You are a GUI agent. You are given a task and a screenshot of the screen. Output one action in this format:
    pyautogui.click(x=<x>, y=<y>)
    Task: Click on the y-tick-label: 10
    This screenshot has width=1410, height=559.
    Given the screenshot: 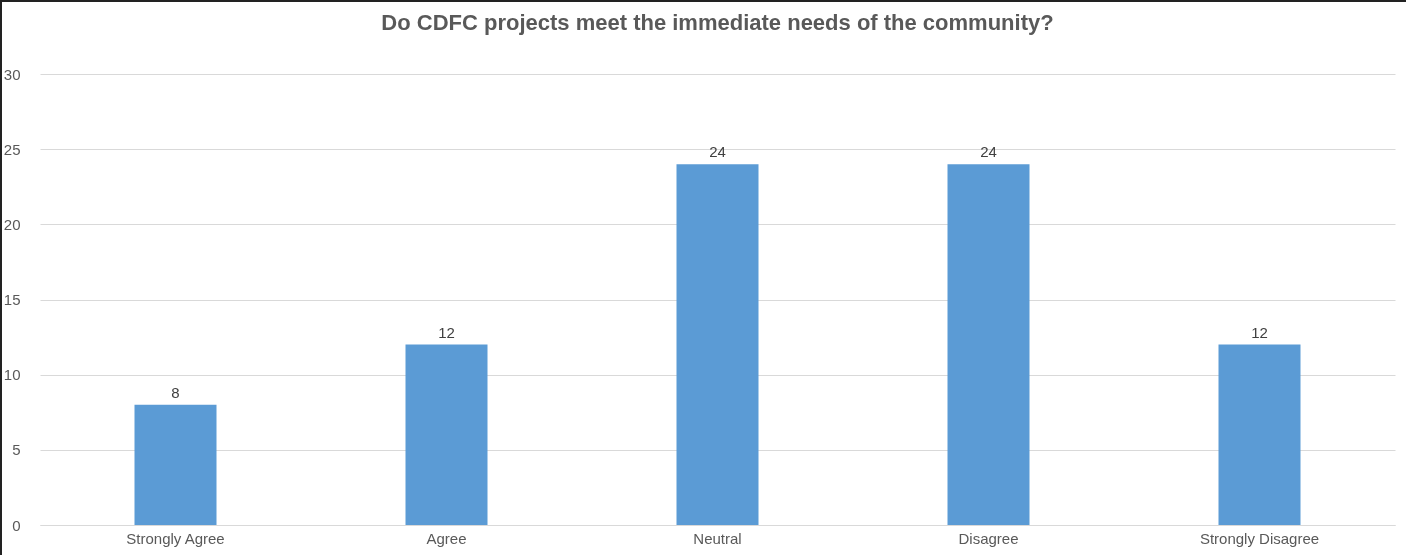 What is the action you would take?
    pyautogui.click(x=12, y=375)
    